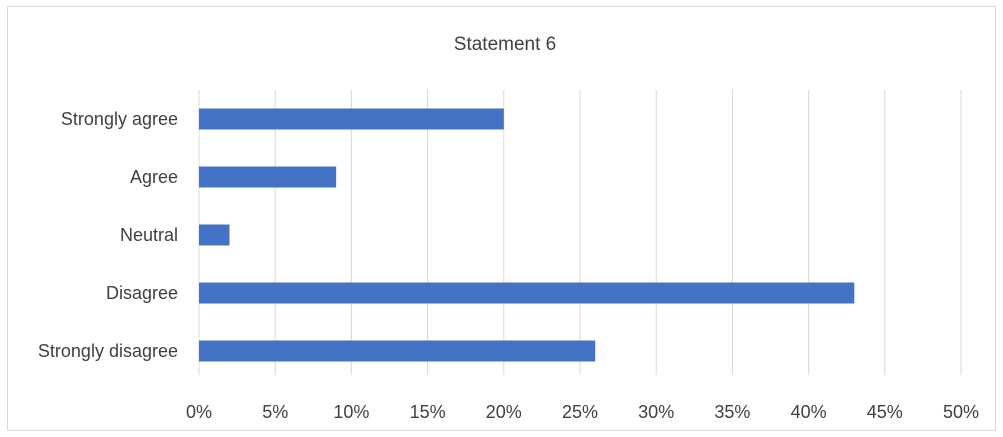  What do you see at coordinates (149, 235) in the screenshot?
I see `category-label: Neutral` at bounding box center [149, 235].